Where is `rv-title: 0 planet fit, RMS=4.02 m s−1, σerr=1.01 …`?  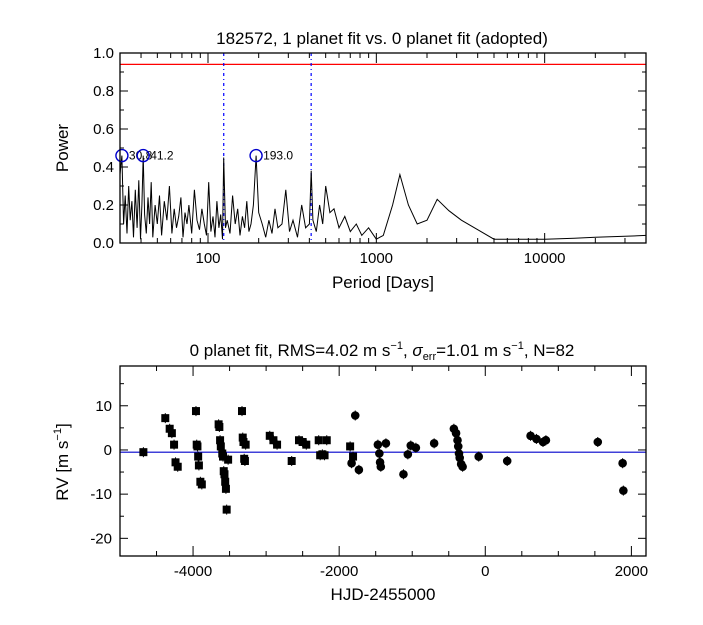 rv-title: 0 planet fit, RMS=4.02 m s−1, σerr=1.01 … is located at coordinates (382, 351).